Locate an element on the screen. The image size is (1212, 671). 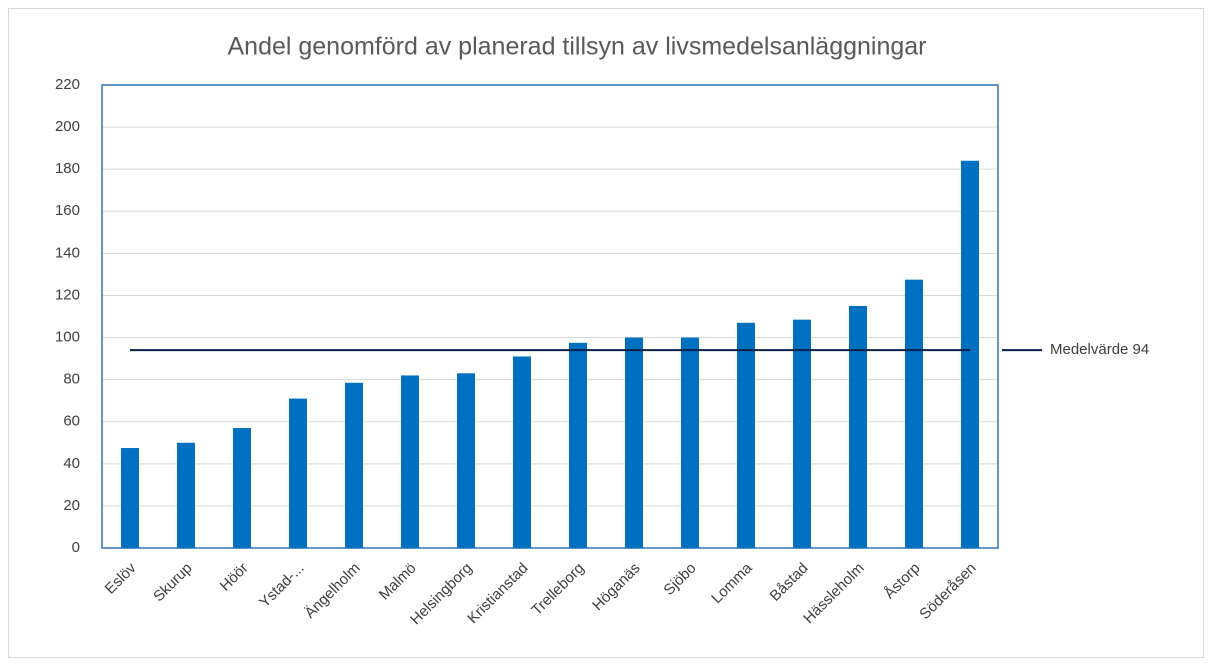
y-tick-label: 60 is located at coordinates (71, 421).